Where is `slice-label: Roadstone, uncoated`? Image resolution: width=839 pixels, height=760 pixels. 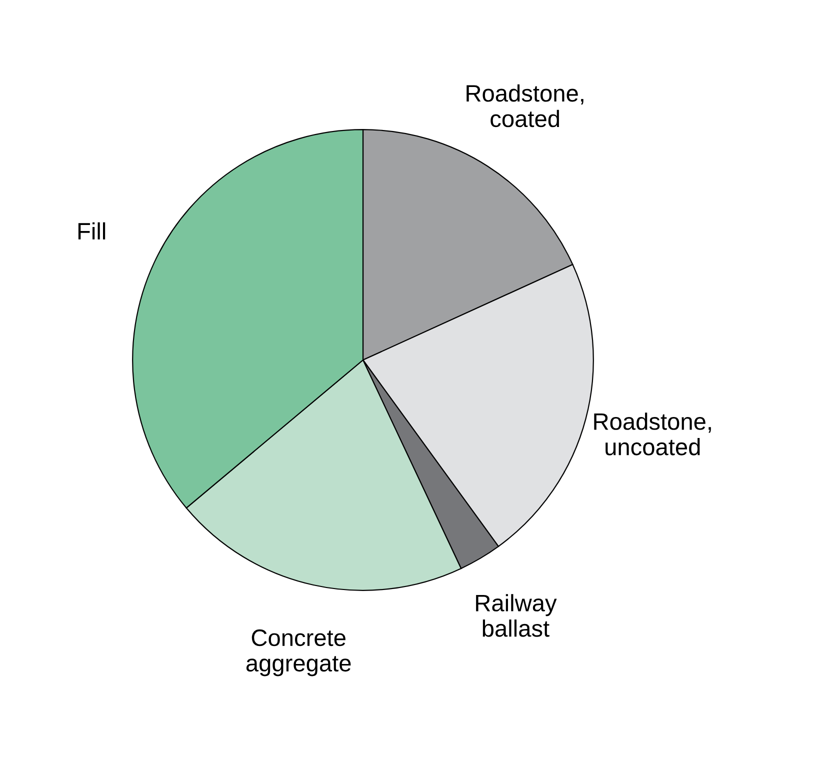 slice-label: Roadstone, uncoated is located at coordinates (652, 434).